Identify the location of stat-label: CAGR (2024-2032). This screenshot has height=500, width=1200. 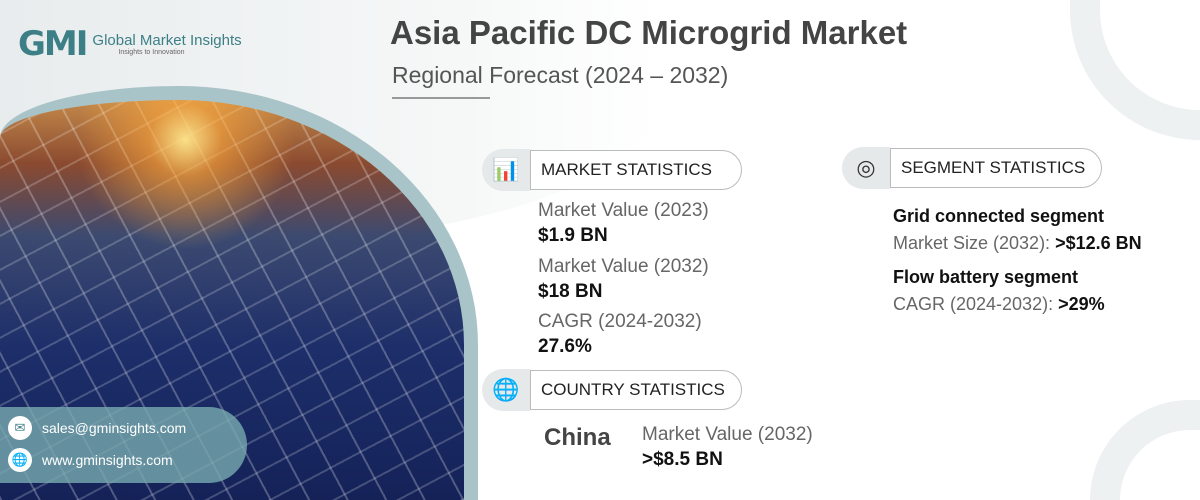
(620, 321).